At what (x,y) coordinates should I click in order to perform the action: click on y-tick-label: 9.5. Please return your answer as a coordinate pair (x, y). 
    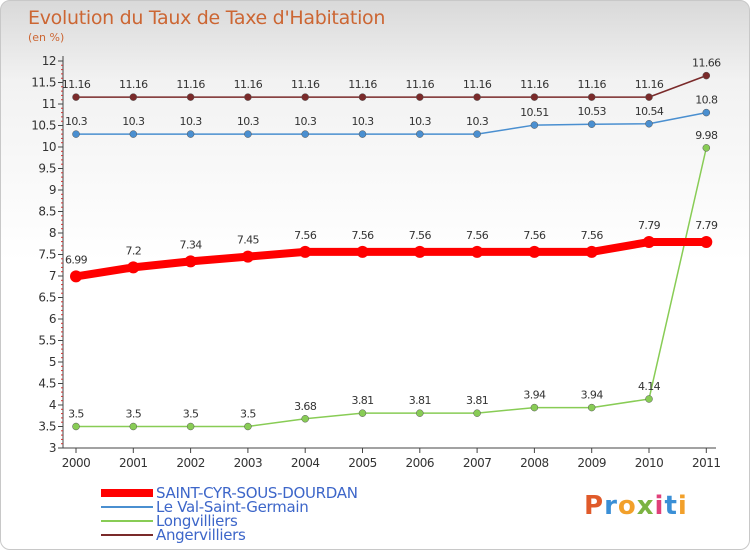
    Looking at the image, I should click on (47, 169).